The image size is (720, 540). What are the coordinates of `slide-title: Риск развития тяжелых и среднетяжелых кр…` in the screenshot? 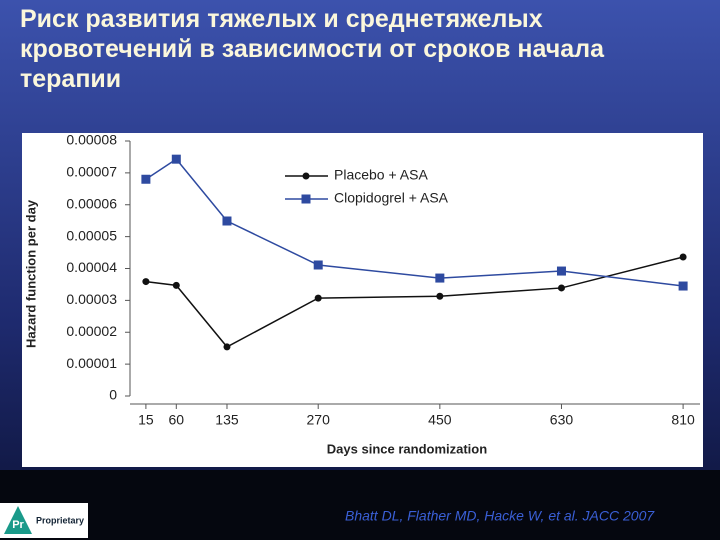 It's located at (312, 49).